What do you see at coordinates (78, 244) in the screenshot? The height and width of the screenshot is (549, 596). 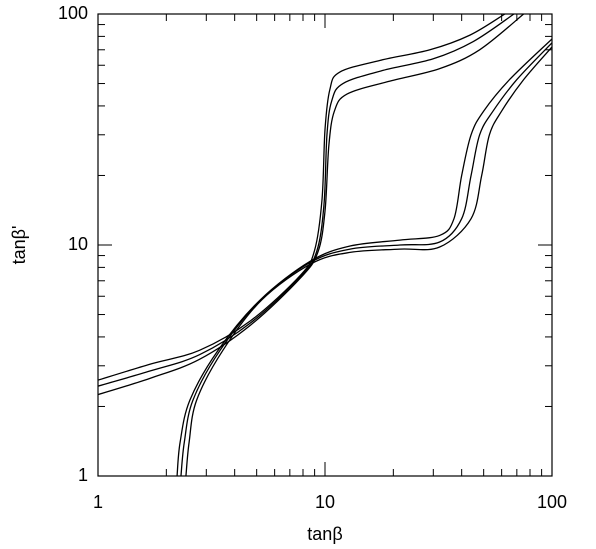 I see `y-tick-label: 10` at bounding box center [78, 244].